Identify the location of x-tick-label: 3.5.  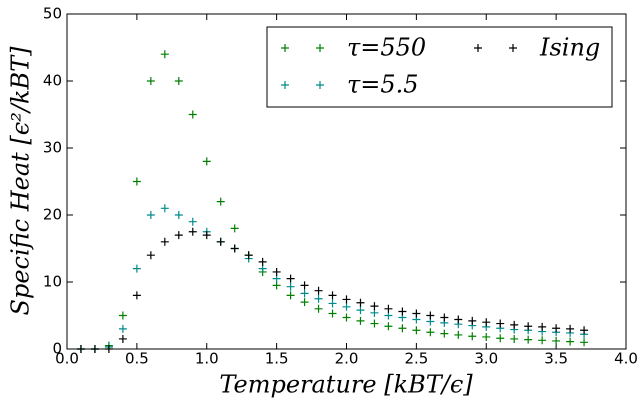
(556, 359).